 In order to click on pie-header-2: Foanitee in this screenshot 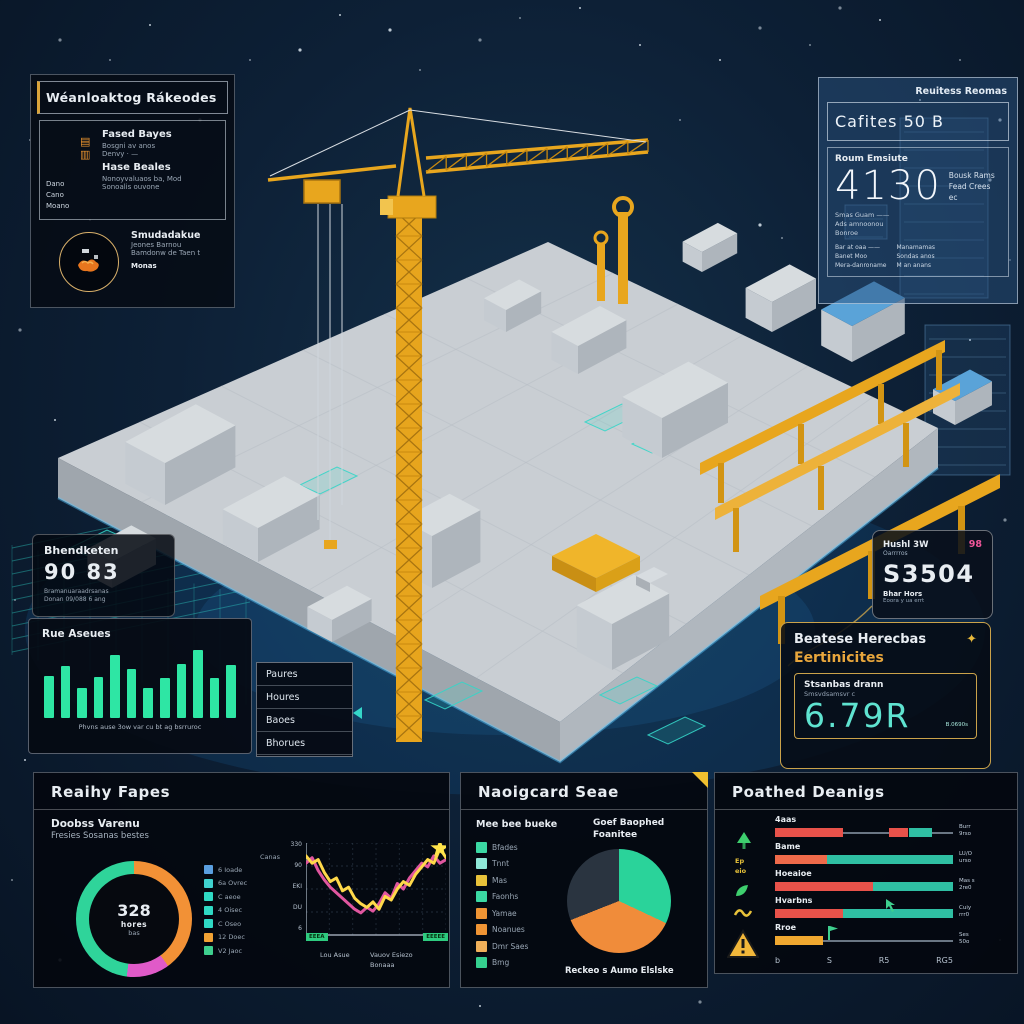, I will do `click(615, 835)`.